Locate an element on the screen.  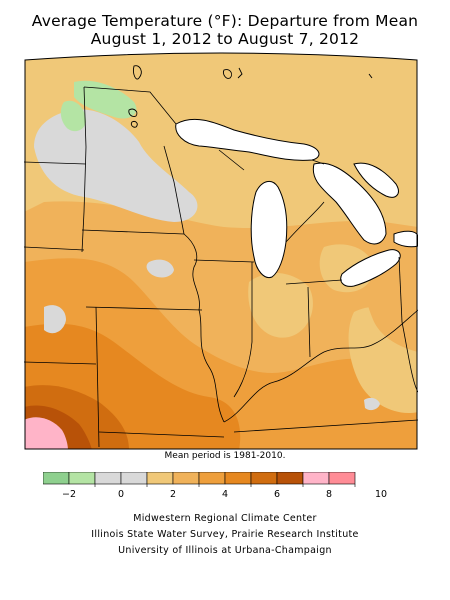
legend-labels: −2 0 2 4 6 8 10 is located at coordinates (224, 494).